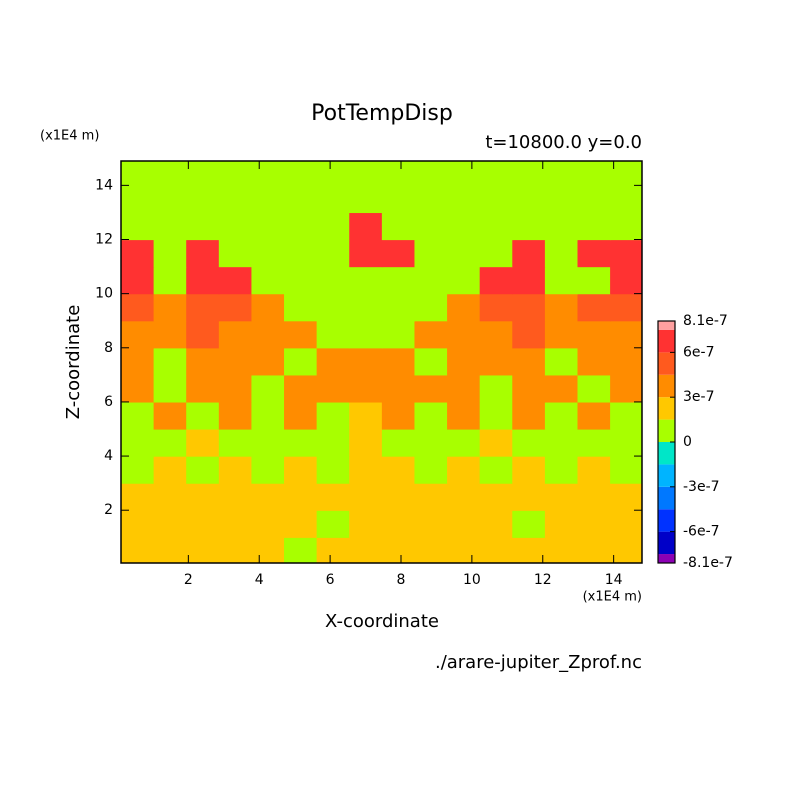 The height and width of the screenshot is (808, 804). What do you see at coordinates (472, 580) in the screenshot?
I see `x-tick-label: 10` at bounding box center [472, 580].